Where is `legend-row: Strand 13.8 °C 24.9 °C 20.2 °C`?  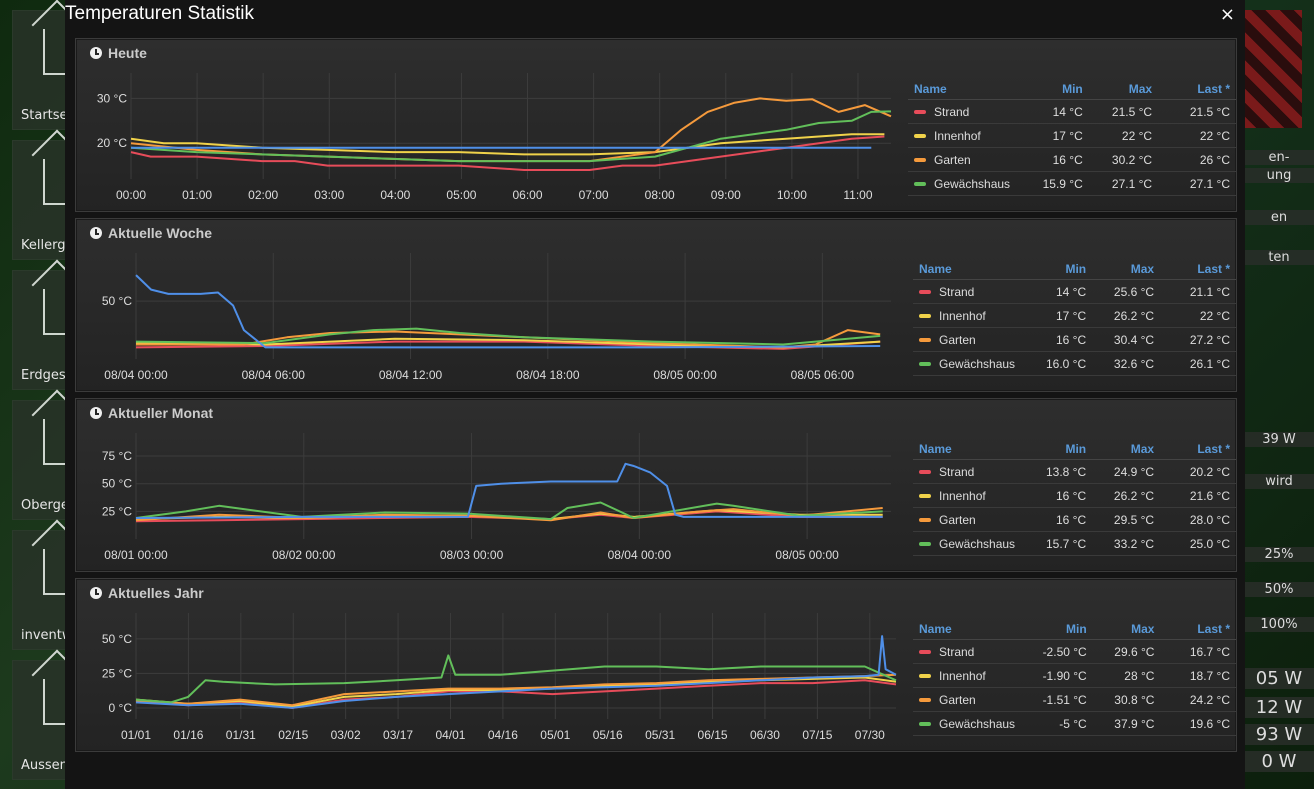
legend-row: Strand 13.8 °C 24.9 °C 20.2 °C is located at coordinates (1074, 471).